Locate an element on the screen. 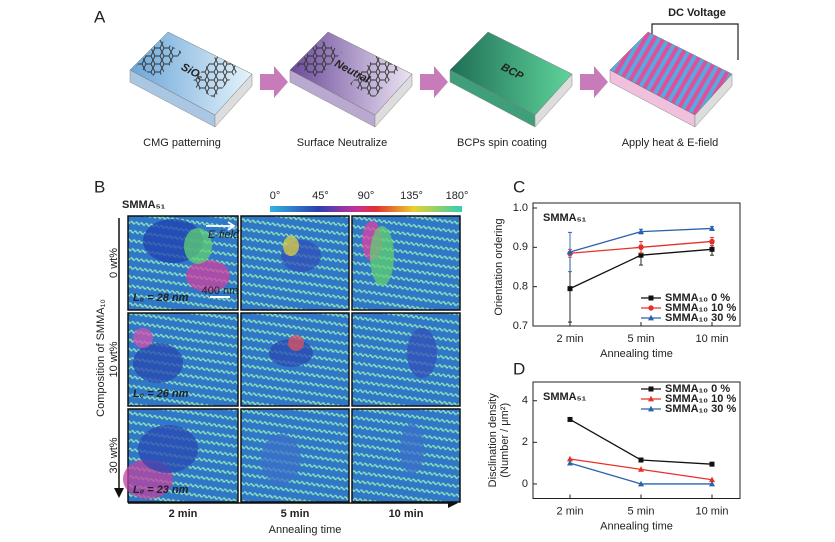 This screenshot has width=835, height=542. x-tick-label: 2 min is located at coordinates (570, 511).